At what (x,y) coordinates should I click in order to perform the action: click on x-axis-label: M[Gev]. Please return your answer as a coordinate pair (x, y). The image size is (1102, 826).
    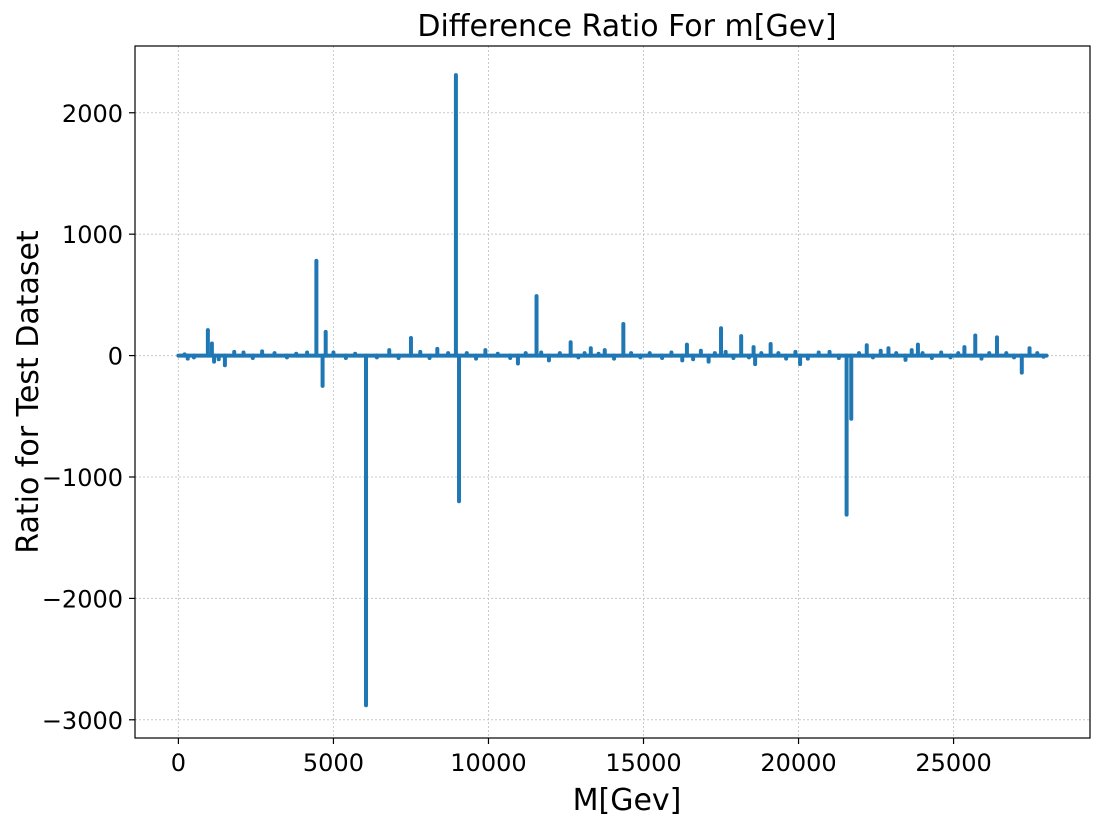
    Looking at the image, I should click on (627, 800).